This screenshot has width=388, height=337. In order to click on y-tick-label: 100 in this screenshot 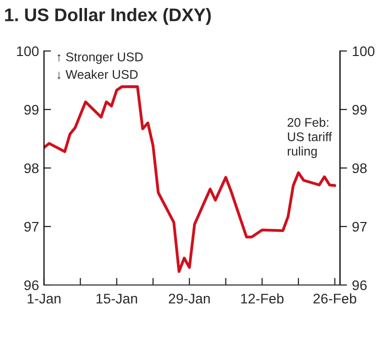, I will do `click(28, 51)`.